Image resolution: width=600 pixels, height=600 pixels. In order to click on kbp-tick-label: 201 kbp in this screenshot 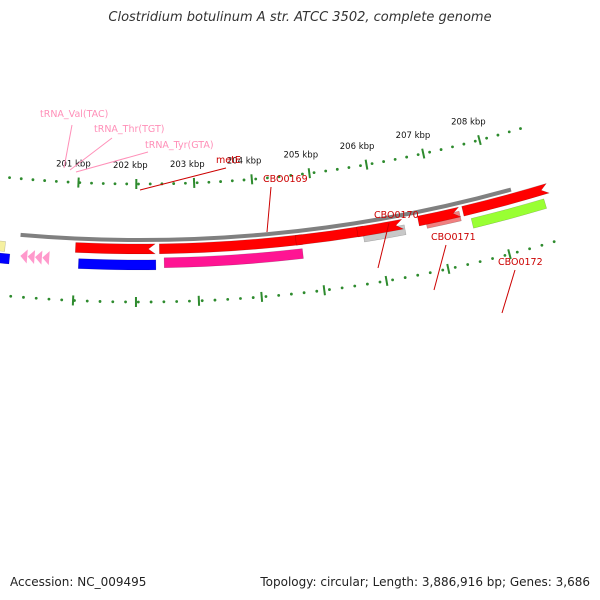, I will do `click(73, 165)`.